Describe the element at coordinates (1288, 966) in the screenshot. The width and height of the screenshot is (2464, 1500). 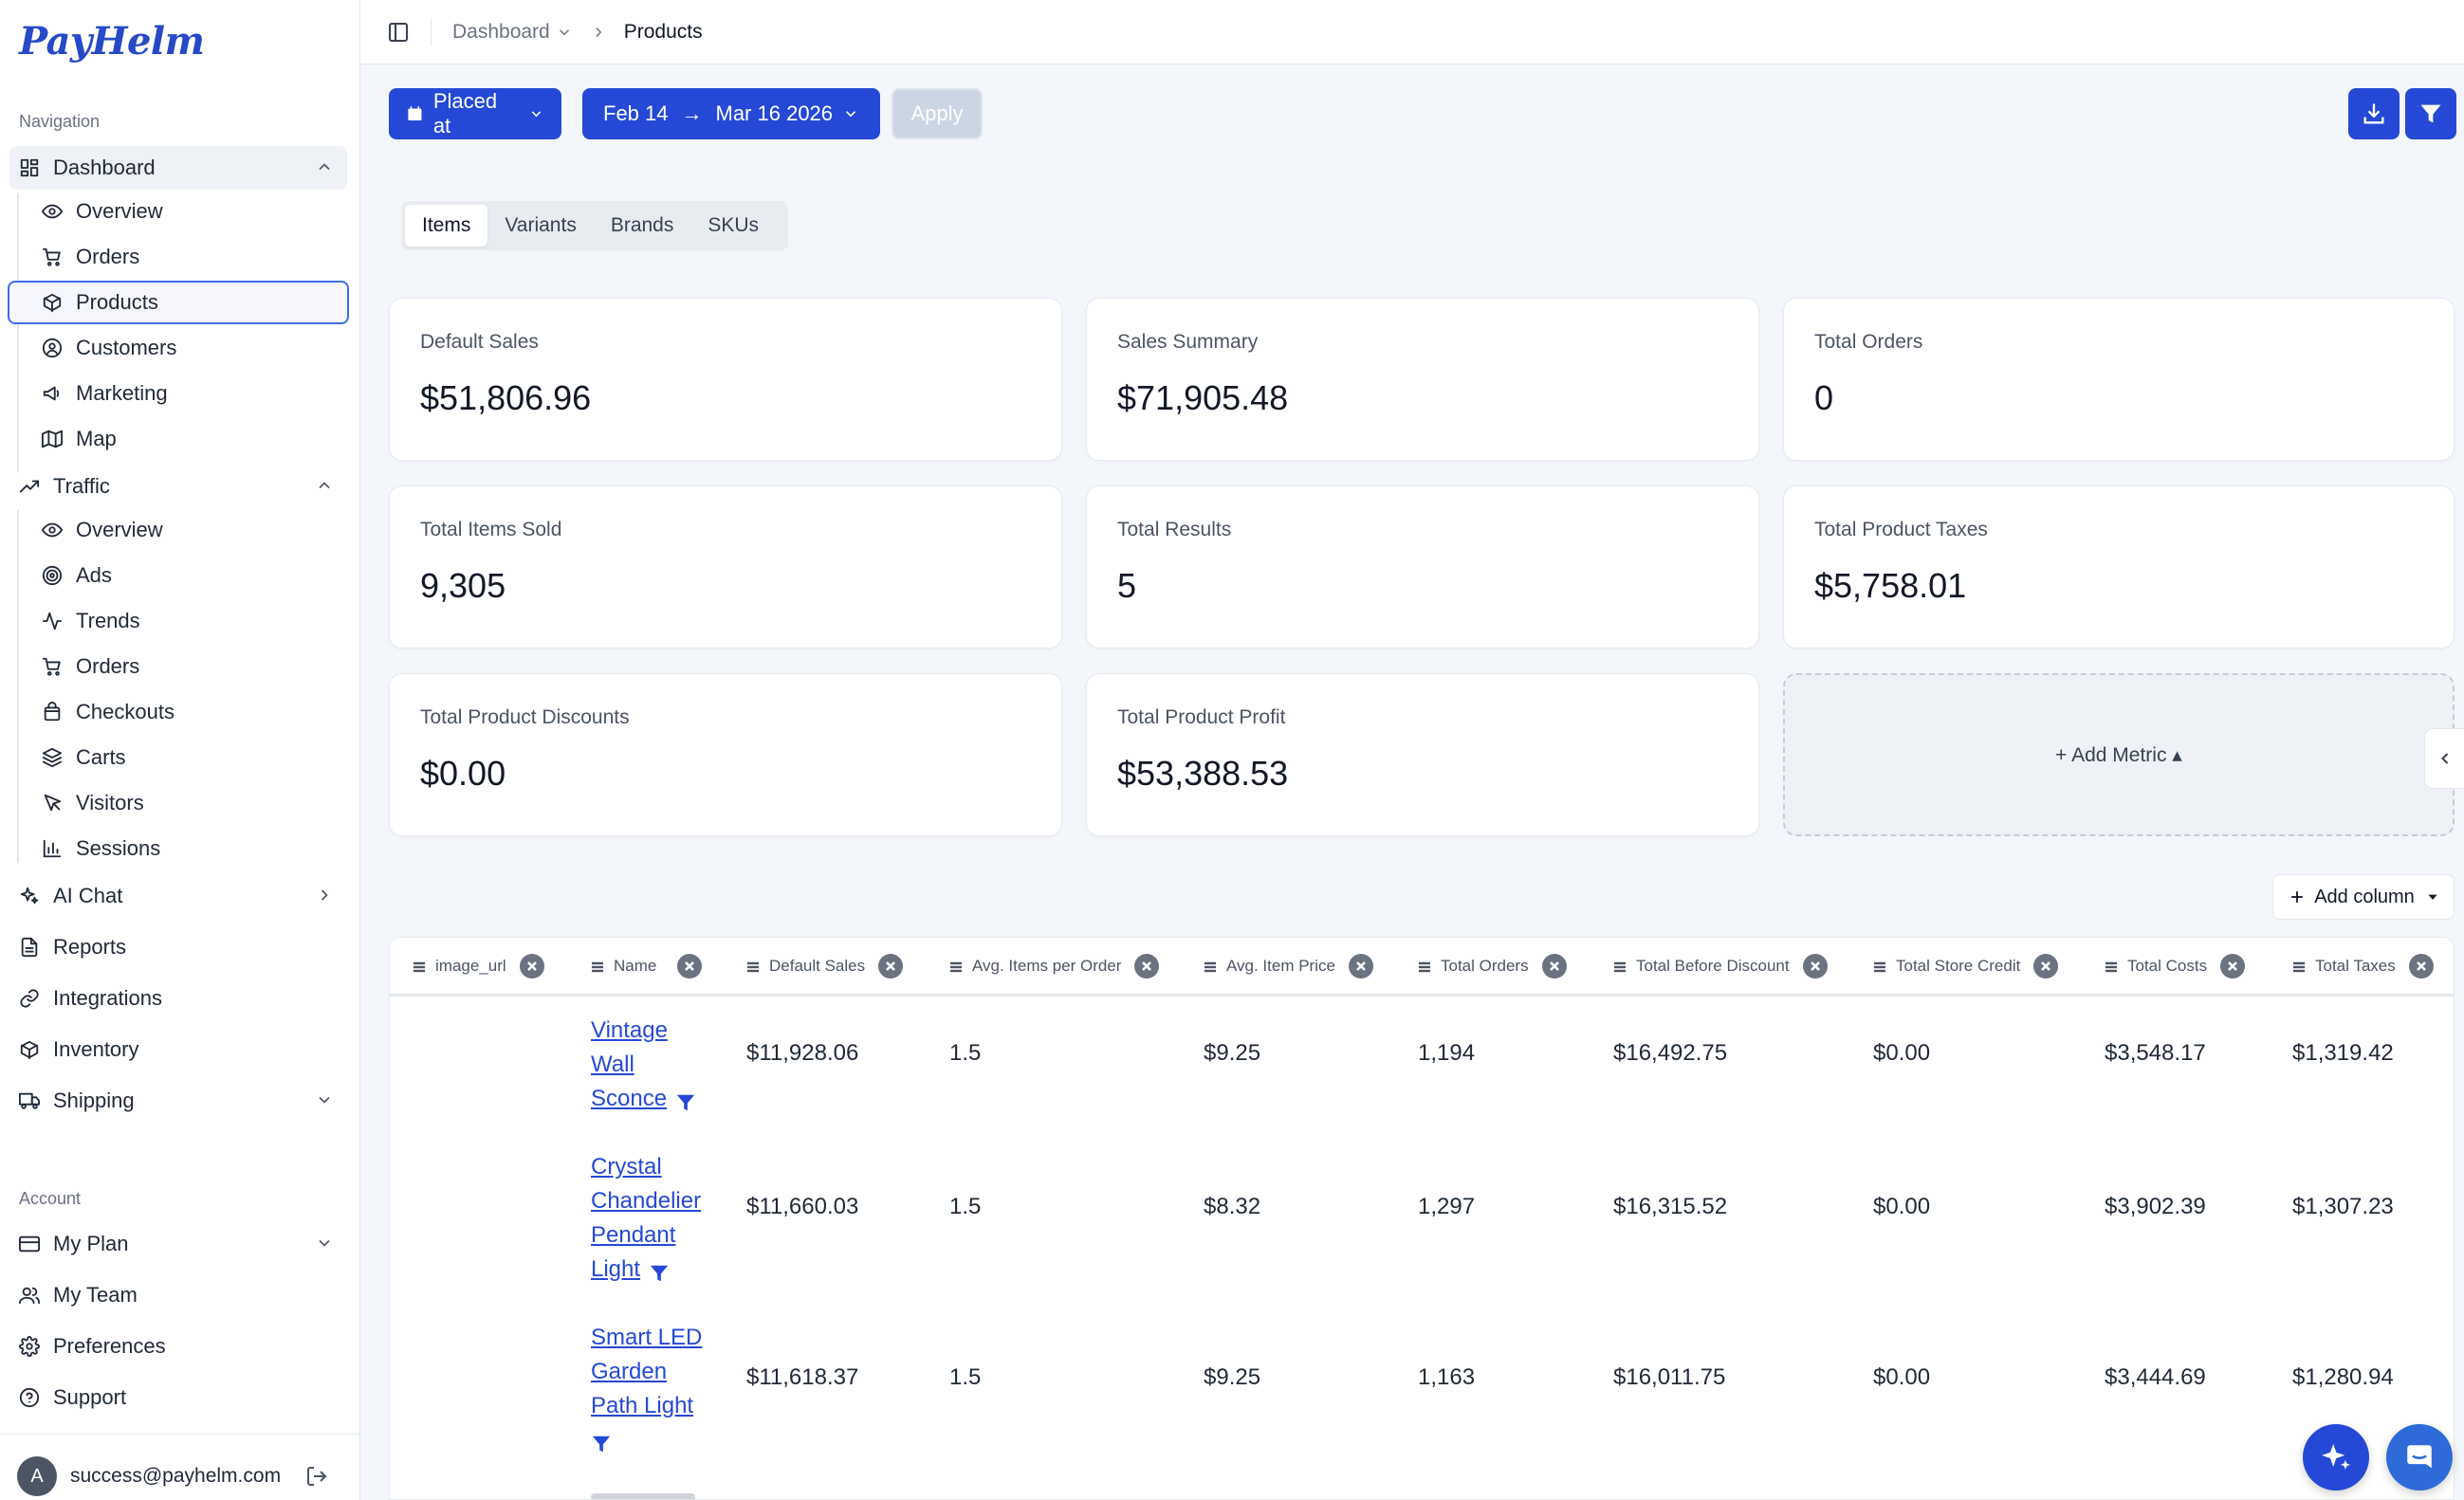
I see `column-header-avg-item-price: Avg. Item Price` at that location.